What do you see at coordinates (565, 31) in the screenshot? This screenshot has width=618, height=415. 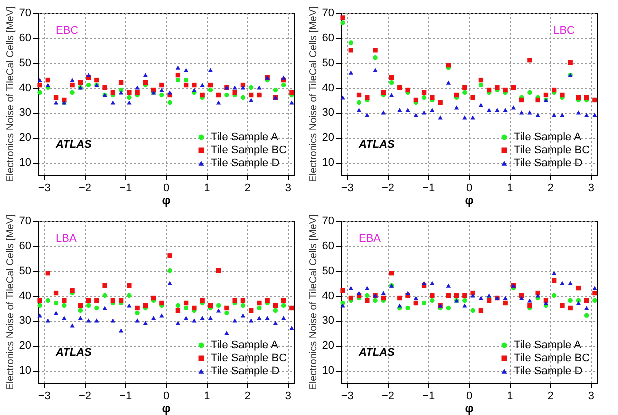 I see `annotation: LBC` at bounding box center [565, 31].